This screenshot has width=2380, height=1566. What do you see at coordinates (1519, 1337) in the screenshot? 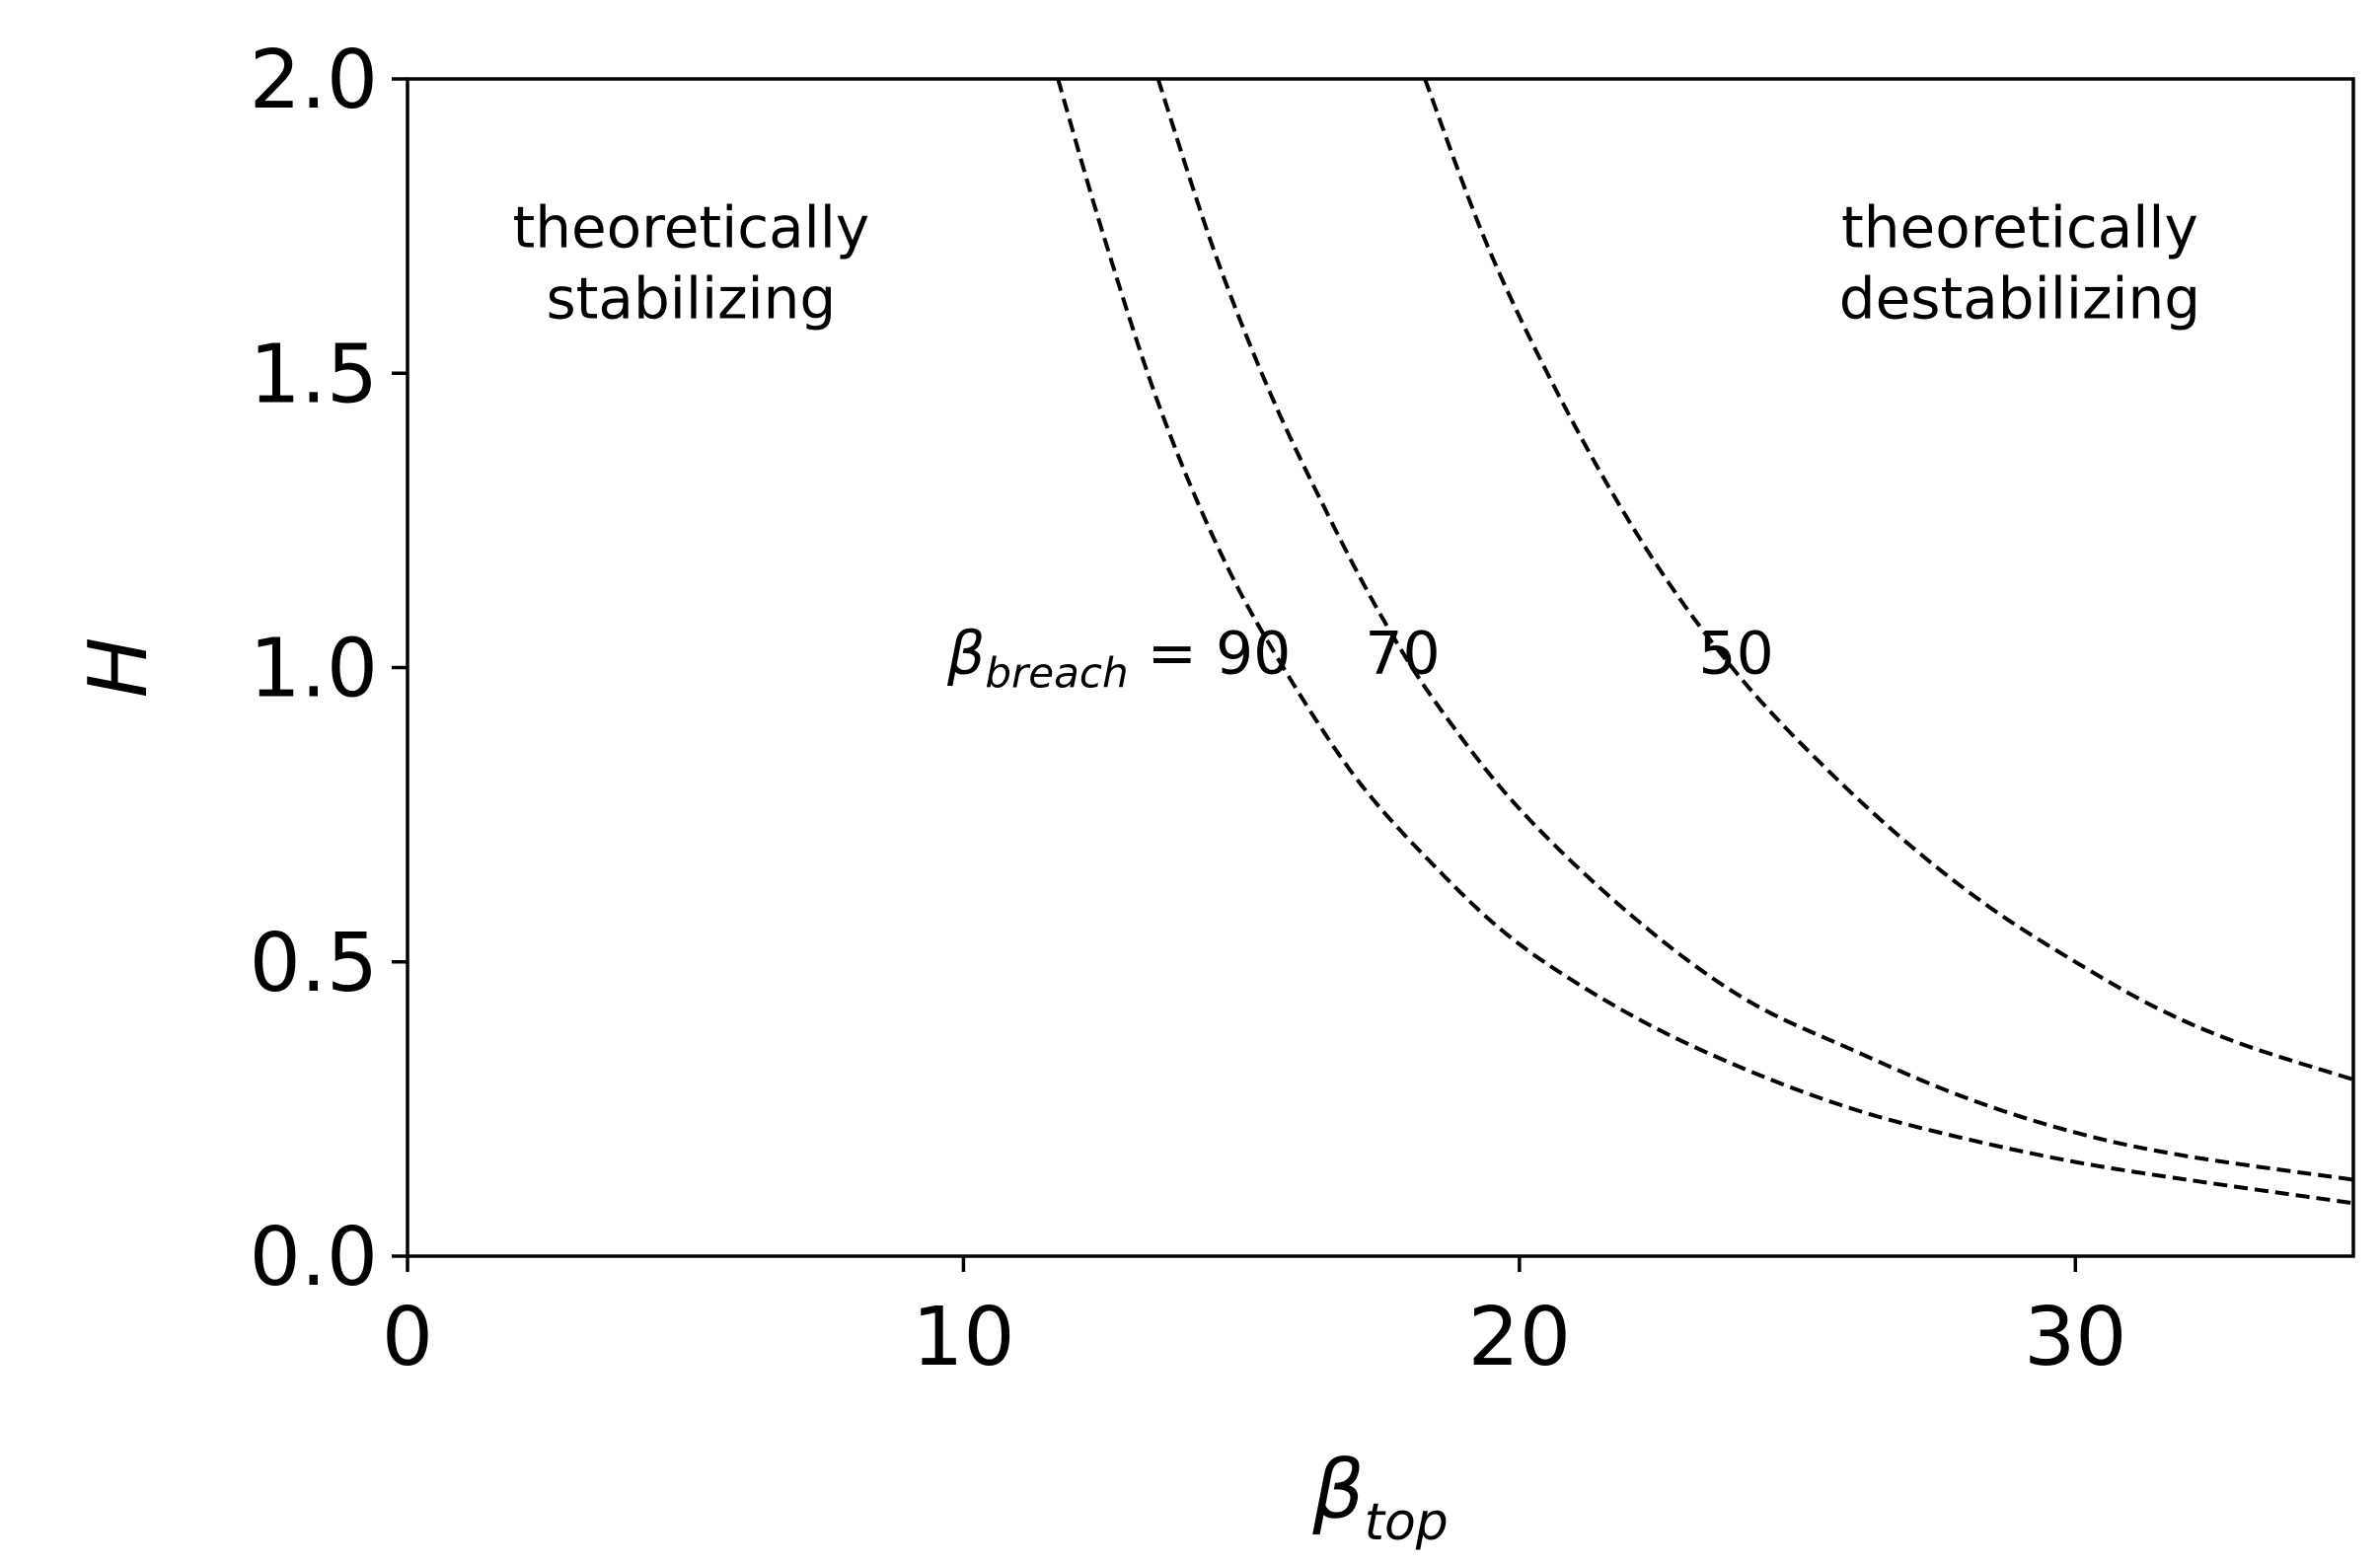
I see `x-tick-label: 20` at bounding box center [1519, 1337].